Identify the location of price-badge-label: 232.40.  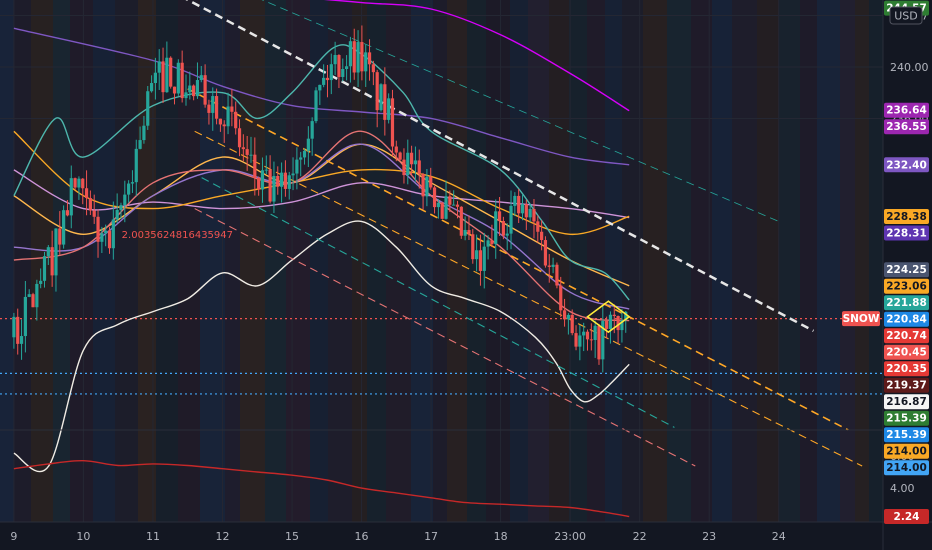
(906, 165).